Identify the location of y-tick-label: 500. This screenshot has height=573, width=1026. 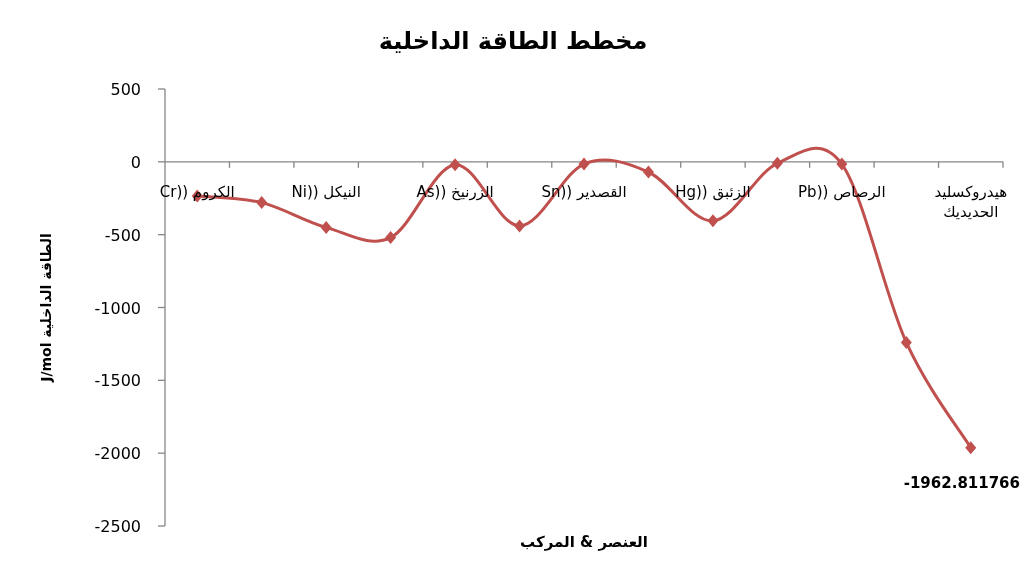
(125, 89).